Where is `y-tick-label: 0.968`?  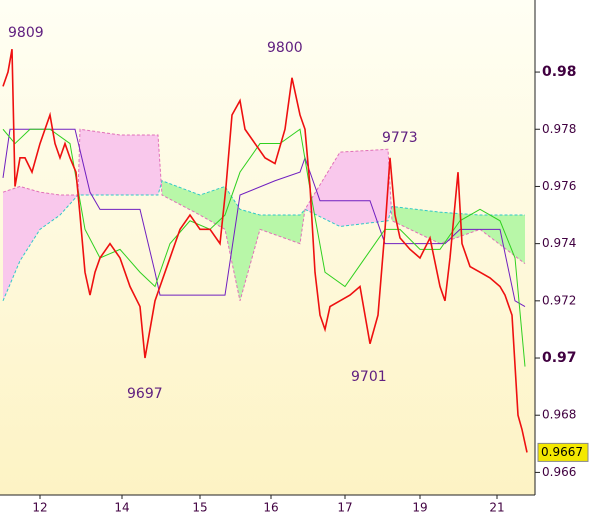 y-tick-label: 0.968 is located at coordinates (559, 415).